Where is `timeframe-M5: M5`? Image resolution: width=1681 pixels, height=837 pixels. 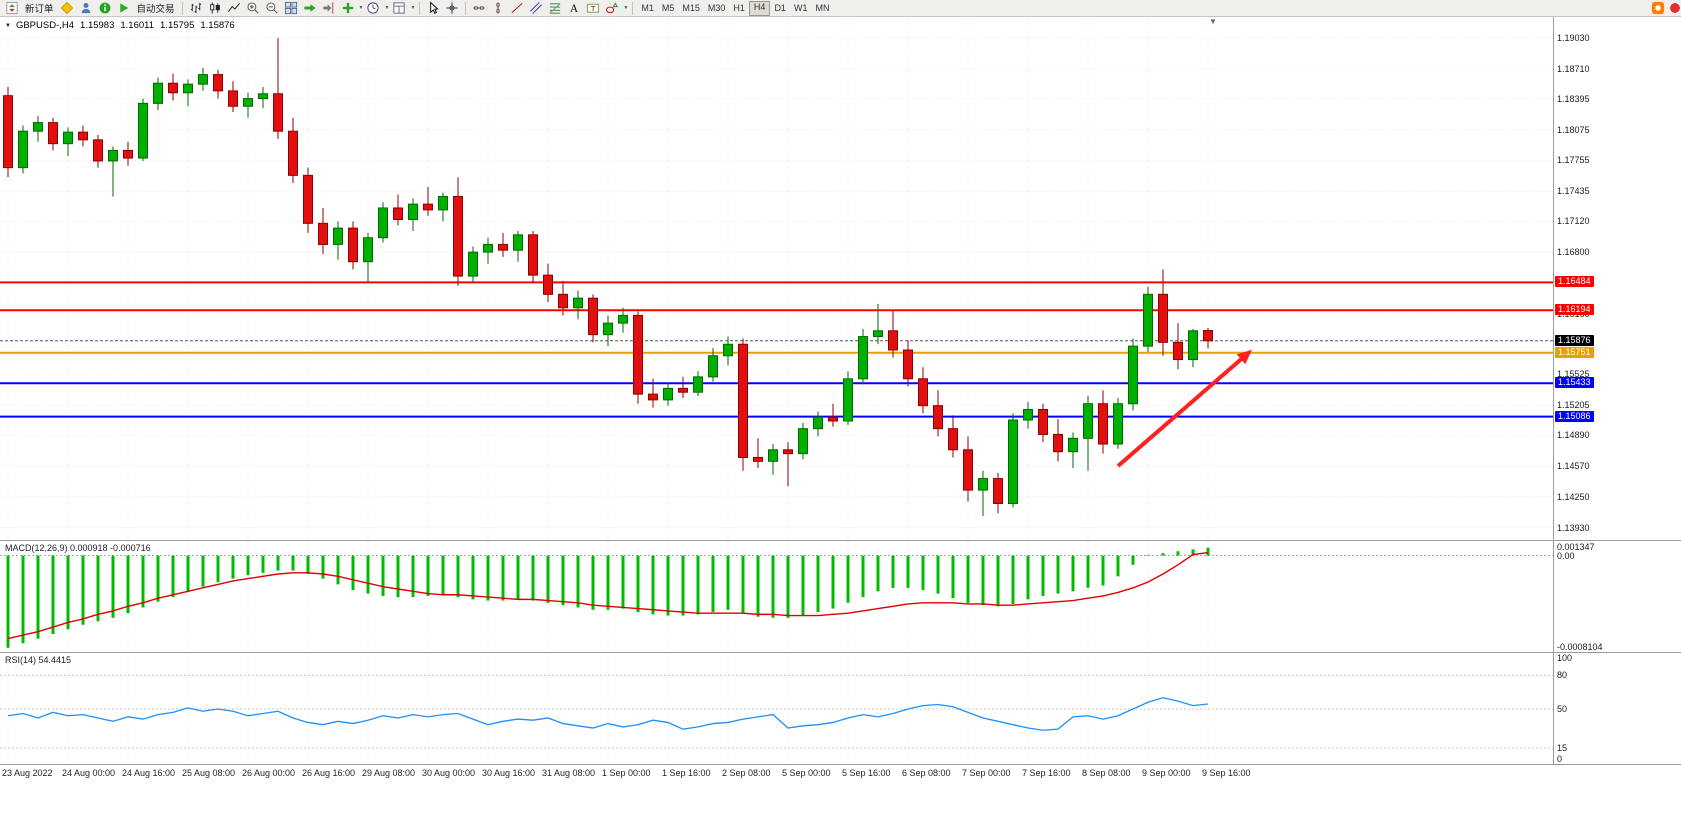 timeframe-M5: M5 is located at coordinates (668, 7).